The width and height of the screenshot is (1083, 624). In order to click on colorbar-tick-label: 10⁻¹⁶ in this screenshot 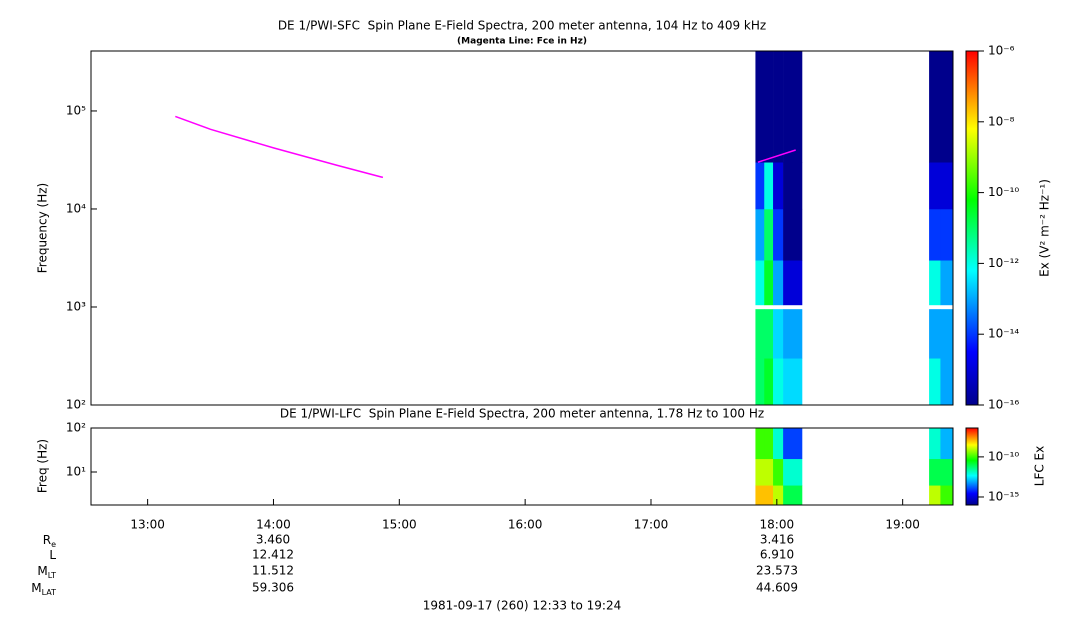, I will do `click(1003, 405)`.